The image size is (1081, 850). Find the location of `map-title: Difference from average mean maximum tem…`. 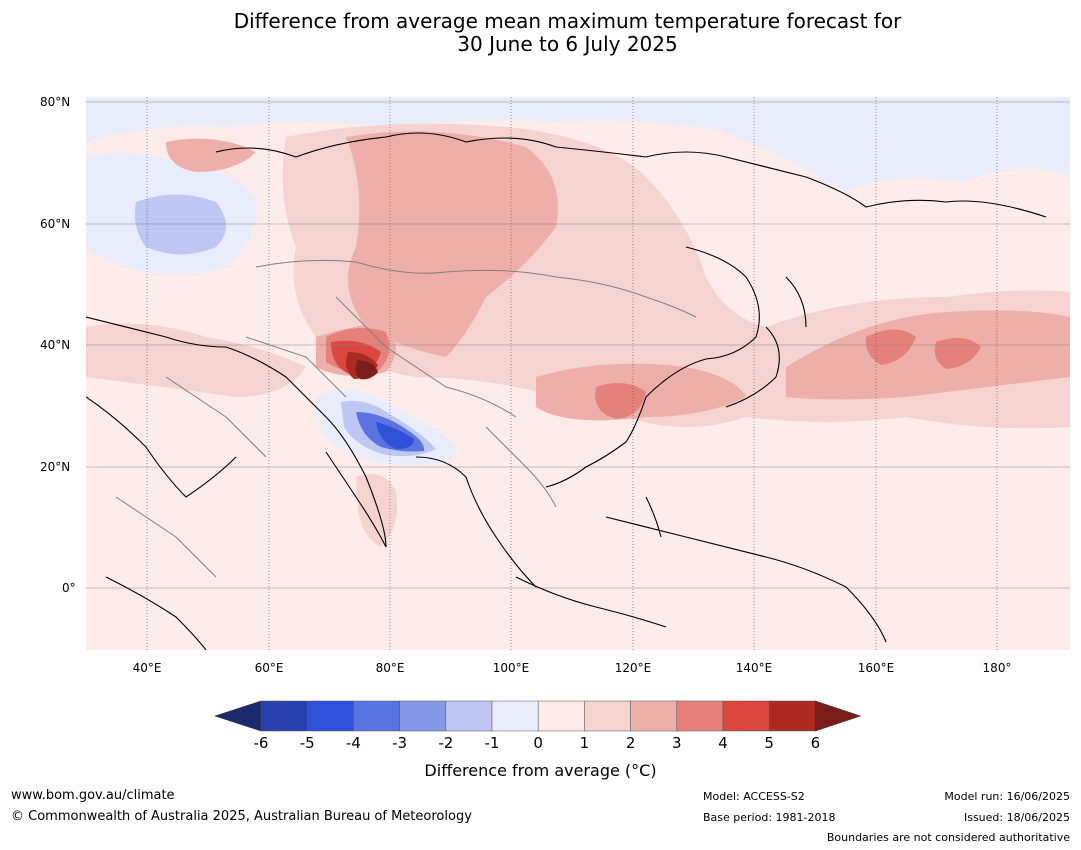

map-title: Difference from average mean maximum tem… is located at coordinates (540, 33).